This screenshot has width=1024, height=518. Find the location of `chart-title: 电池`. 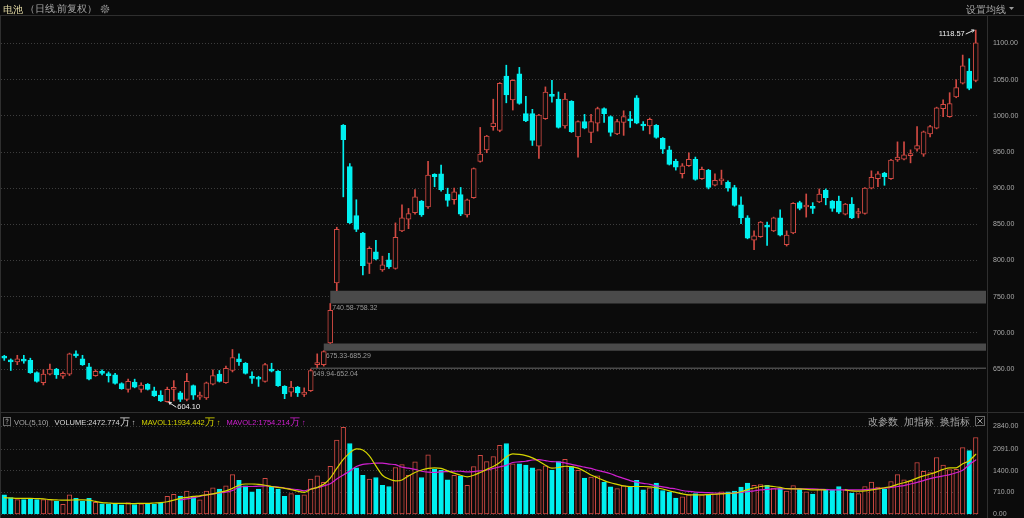

chart-title: 电池 is located at coordinates (13, 9).